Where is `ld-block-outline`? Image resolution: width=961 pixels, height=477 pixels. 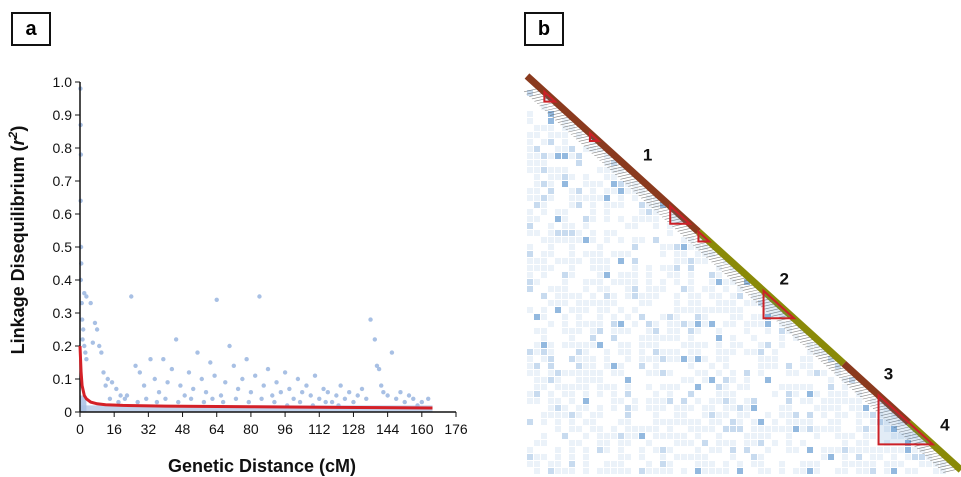
ld-block-outline is located at coordinates (550, 96).